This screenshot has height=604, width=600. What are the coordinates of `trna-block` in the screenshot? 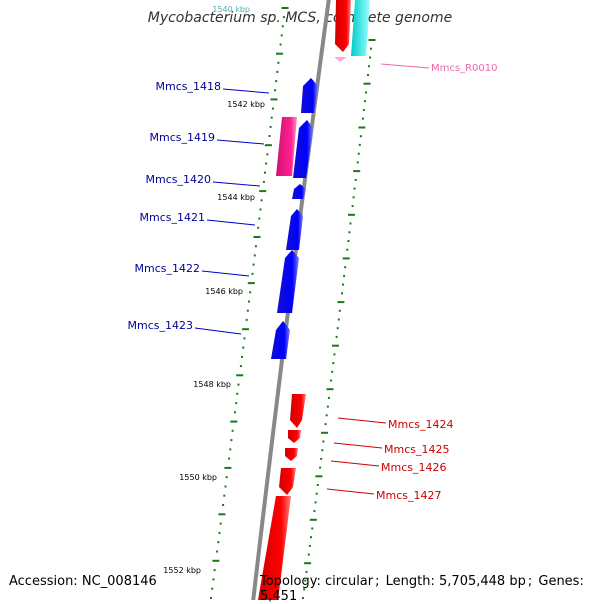 It's located at (360, 28).